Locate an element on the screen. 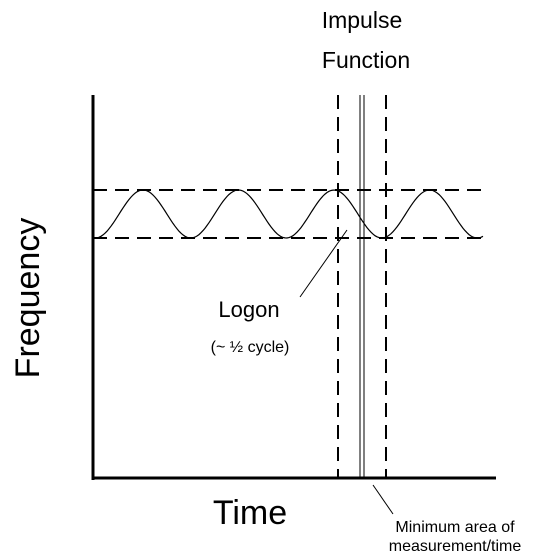 Image resolution: width=533 pixels, height=558 pixels. impulse-label: Function is located at coordinates (366, 60).